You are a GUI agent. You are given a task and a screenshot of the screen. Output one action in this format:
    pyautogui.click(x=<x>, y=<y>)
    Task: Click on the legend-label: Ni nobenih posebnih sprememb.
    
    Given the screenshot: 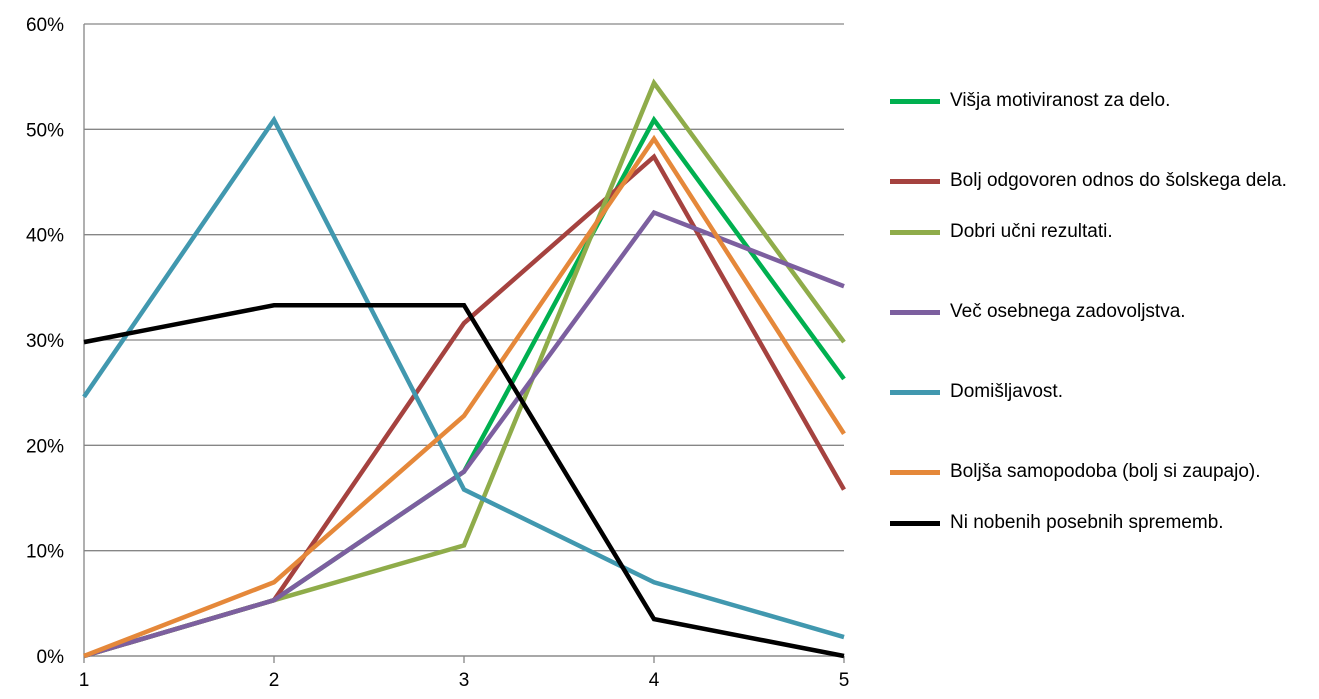 What is the action you would take?
    pyautogui.click(x=1087, y=522)
    